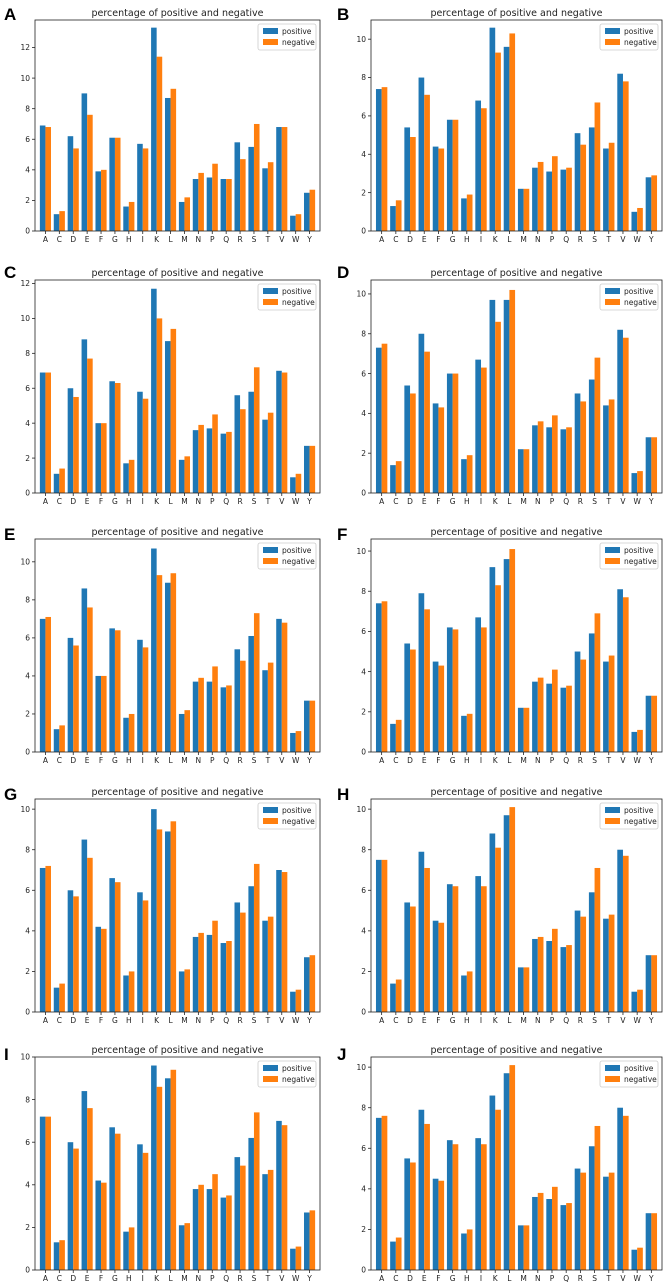 The image size is (671, 1284). I want to click on plot-frame, so click(177, 645).